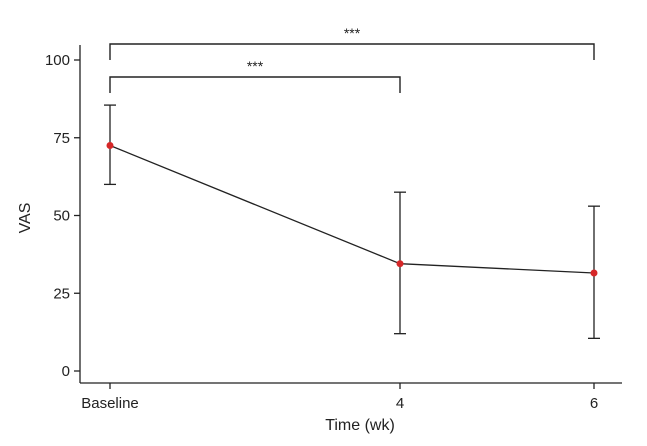 Image resolution: width=647 pixels, height=446 pixels. I want to click on y-ticks: 0 25 50 75 100, so click(62, 216).